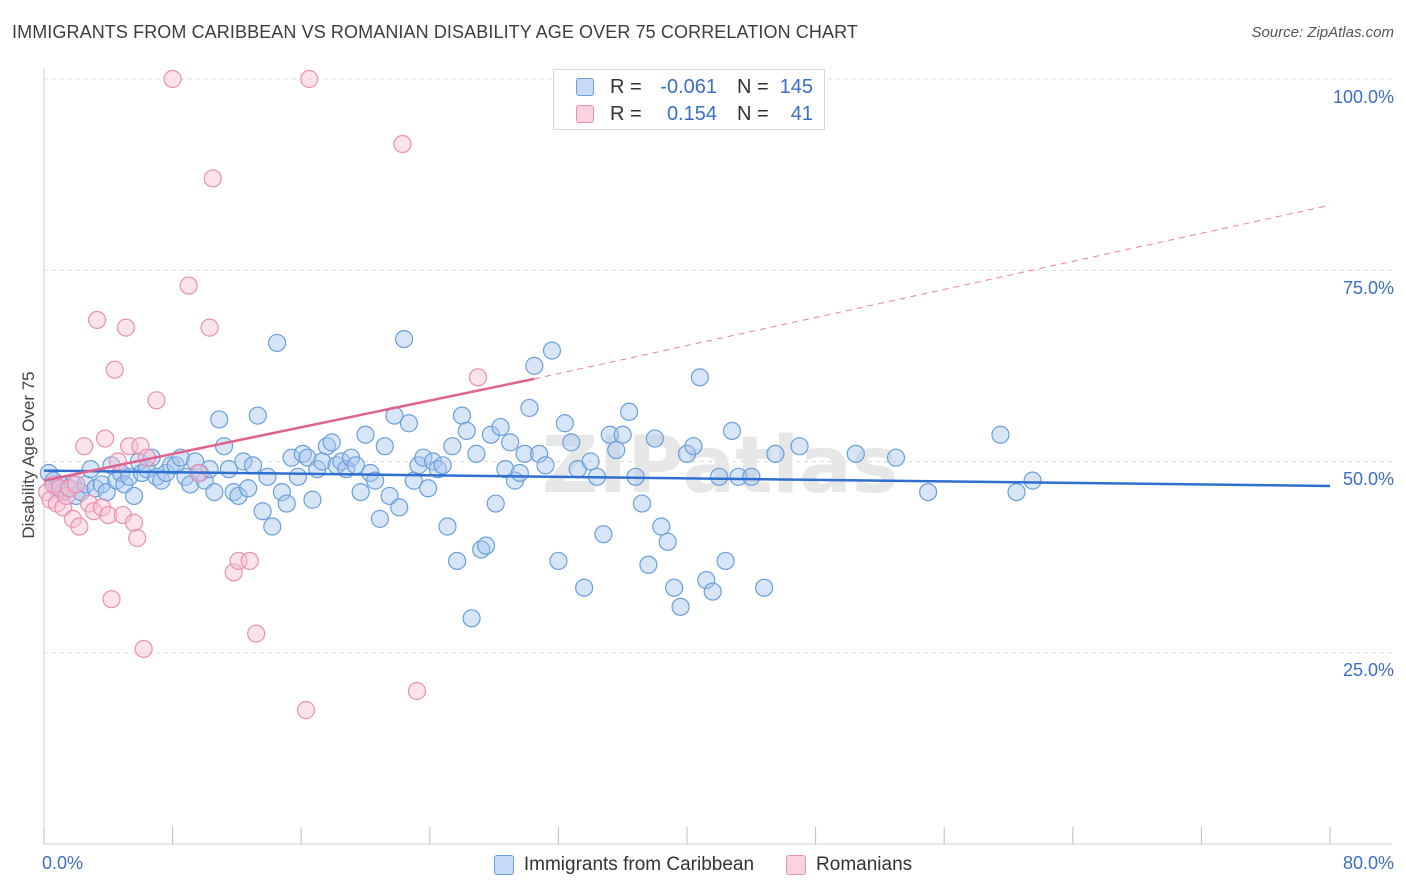  I want to click on r-value: 0.154, so click(691, 113).